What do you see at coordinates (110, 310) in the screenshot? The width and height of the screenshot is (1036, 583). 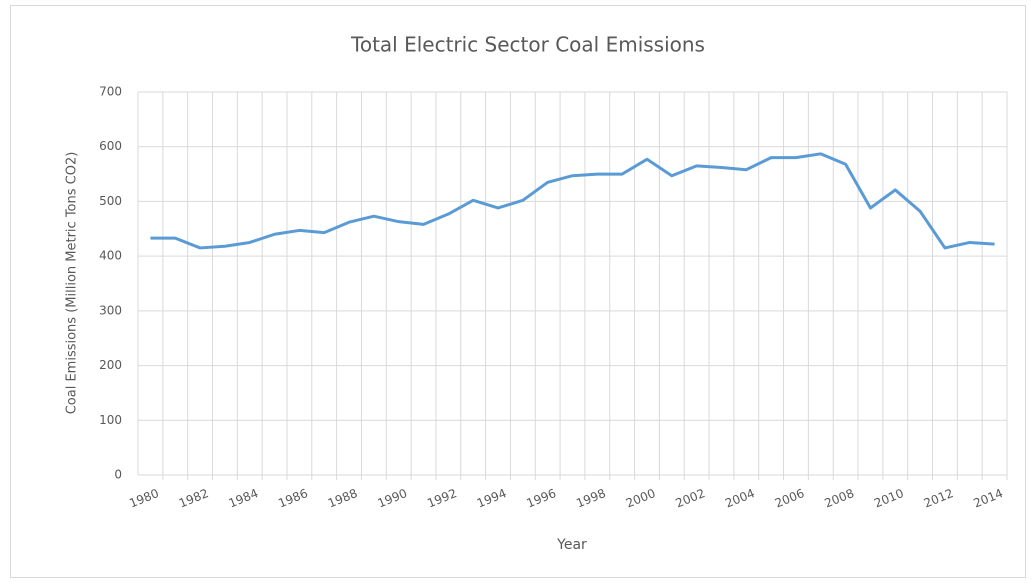 I see `y-tick-label: 300` at bounding box center [110, 310].